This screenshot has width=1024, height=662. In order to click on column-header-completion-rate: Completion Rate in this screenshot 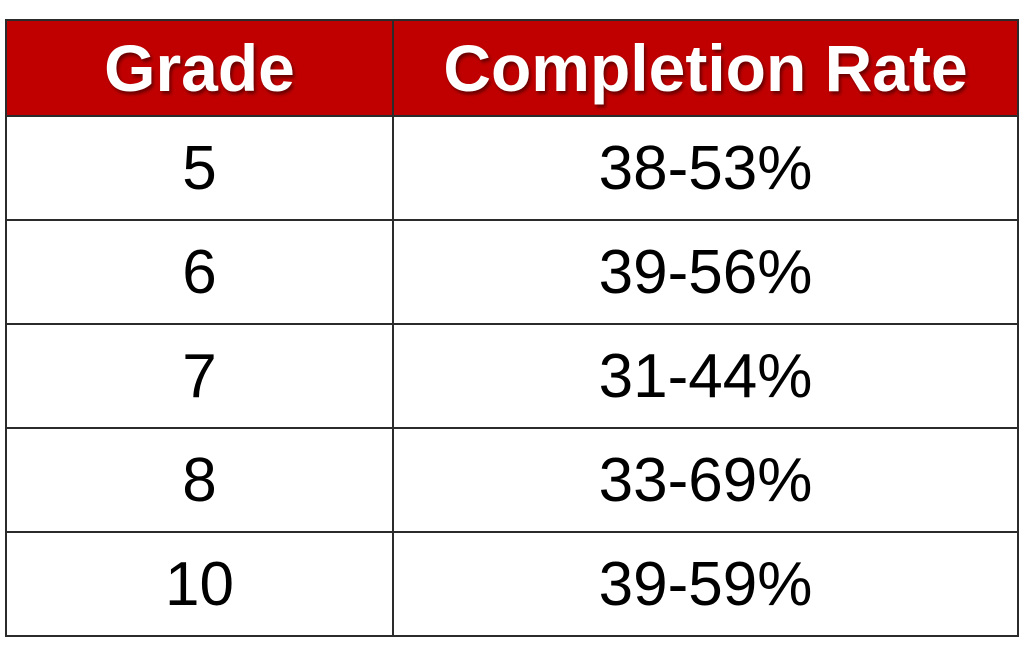, I will do `click(705, 68)`.